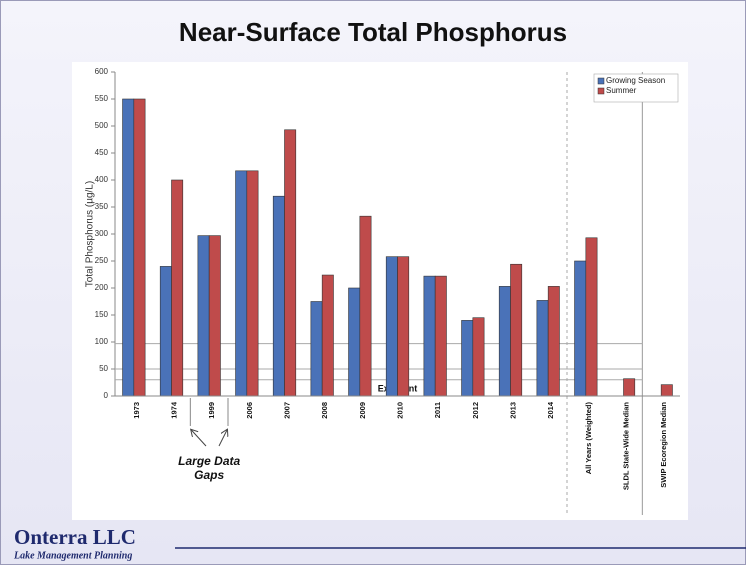 Image resolution: width=746 pixels, height=570 pixels. Describe the element at coordinates (136, 410) in the screenshot. I see `x-tick-label: 1973` at that location.